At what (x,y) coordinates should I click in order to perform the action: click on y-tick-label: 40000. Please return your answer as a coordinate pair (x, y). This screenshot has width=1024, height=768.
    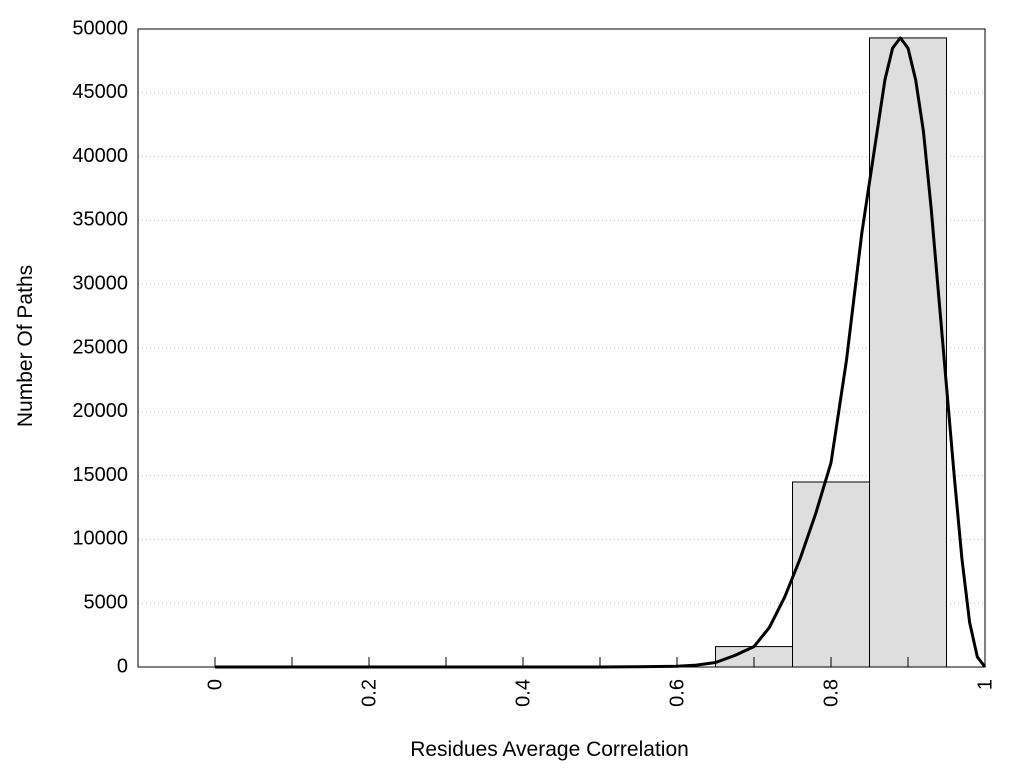
    Looking at the image, I should click on (100, 156).